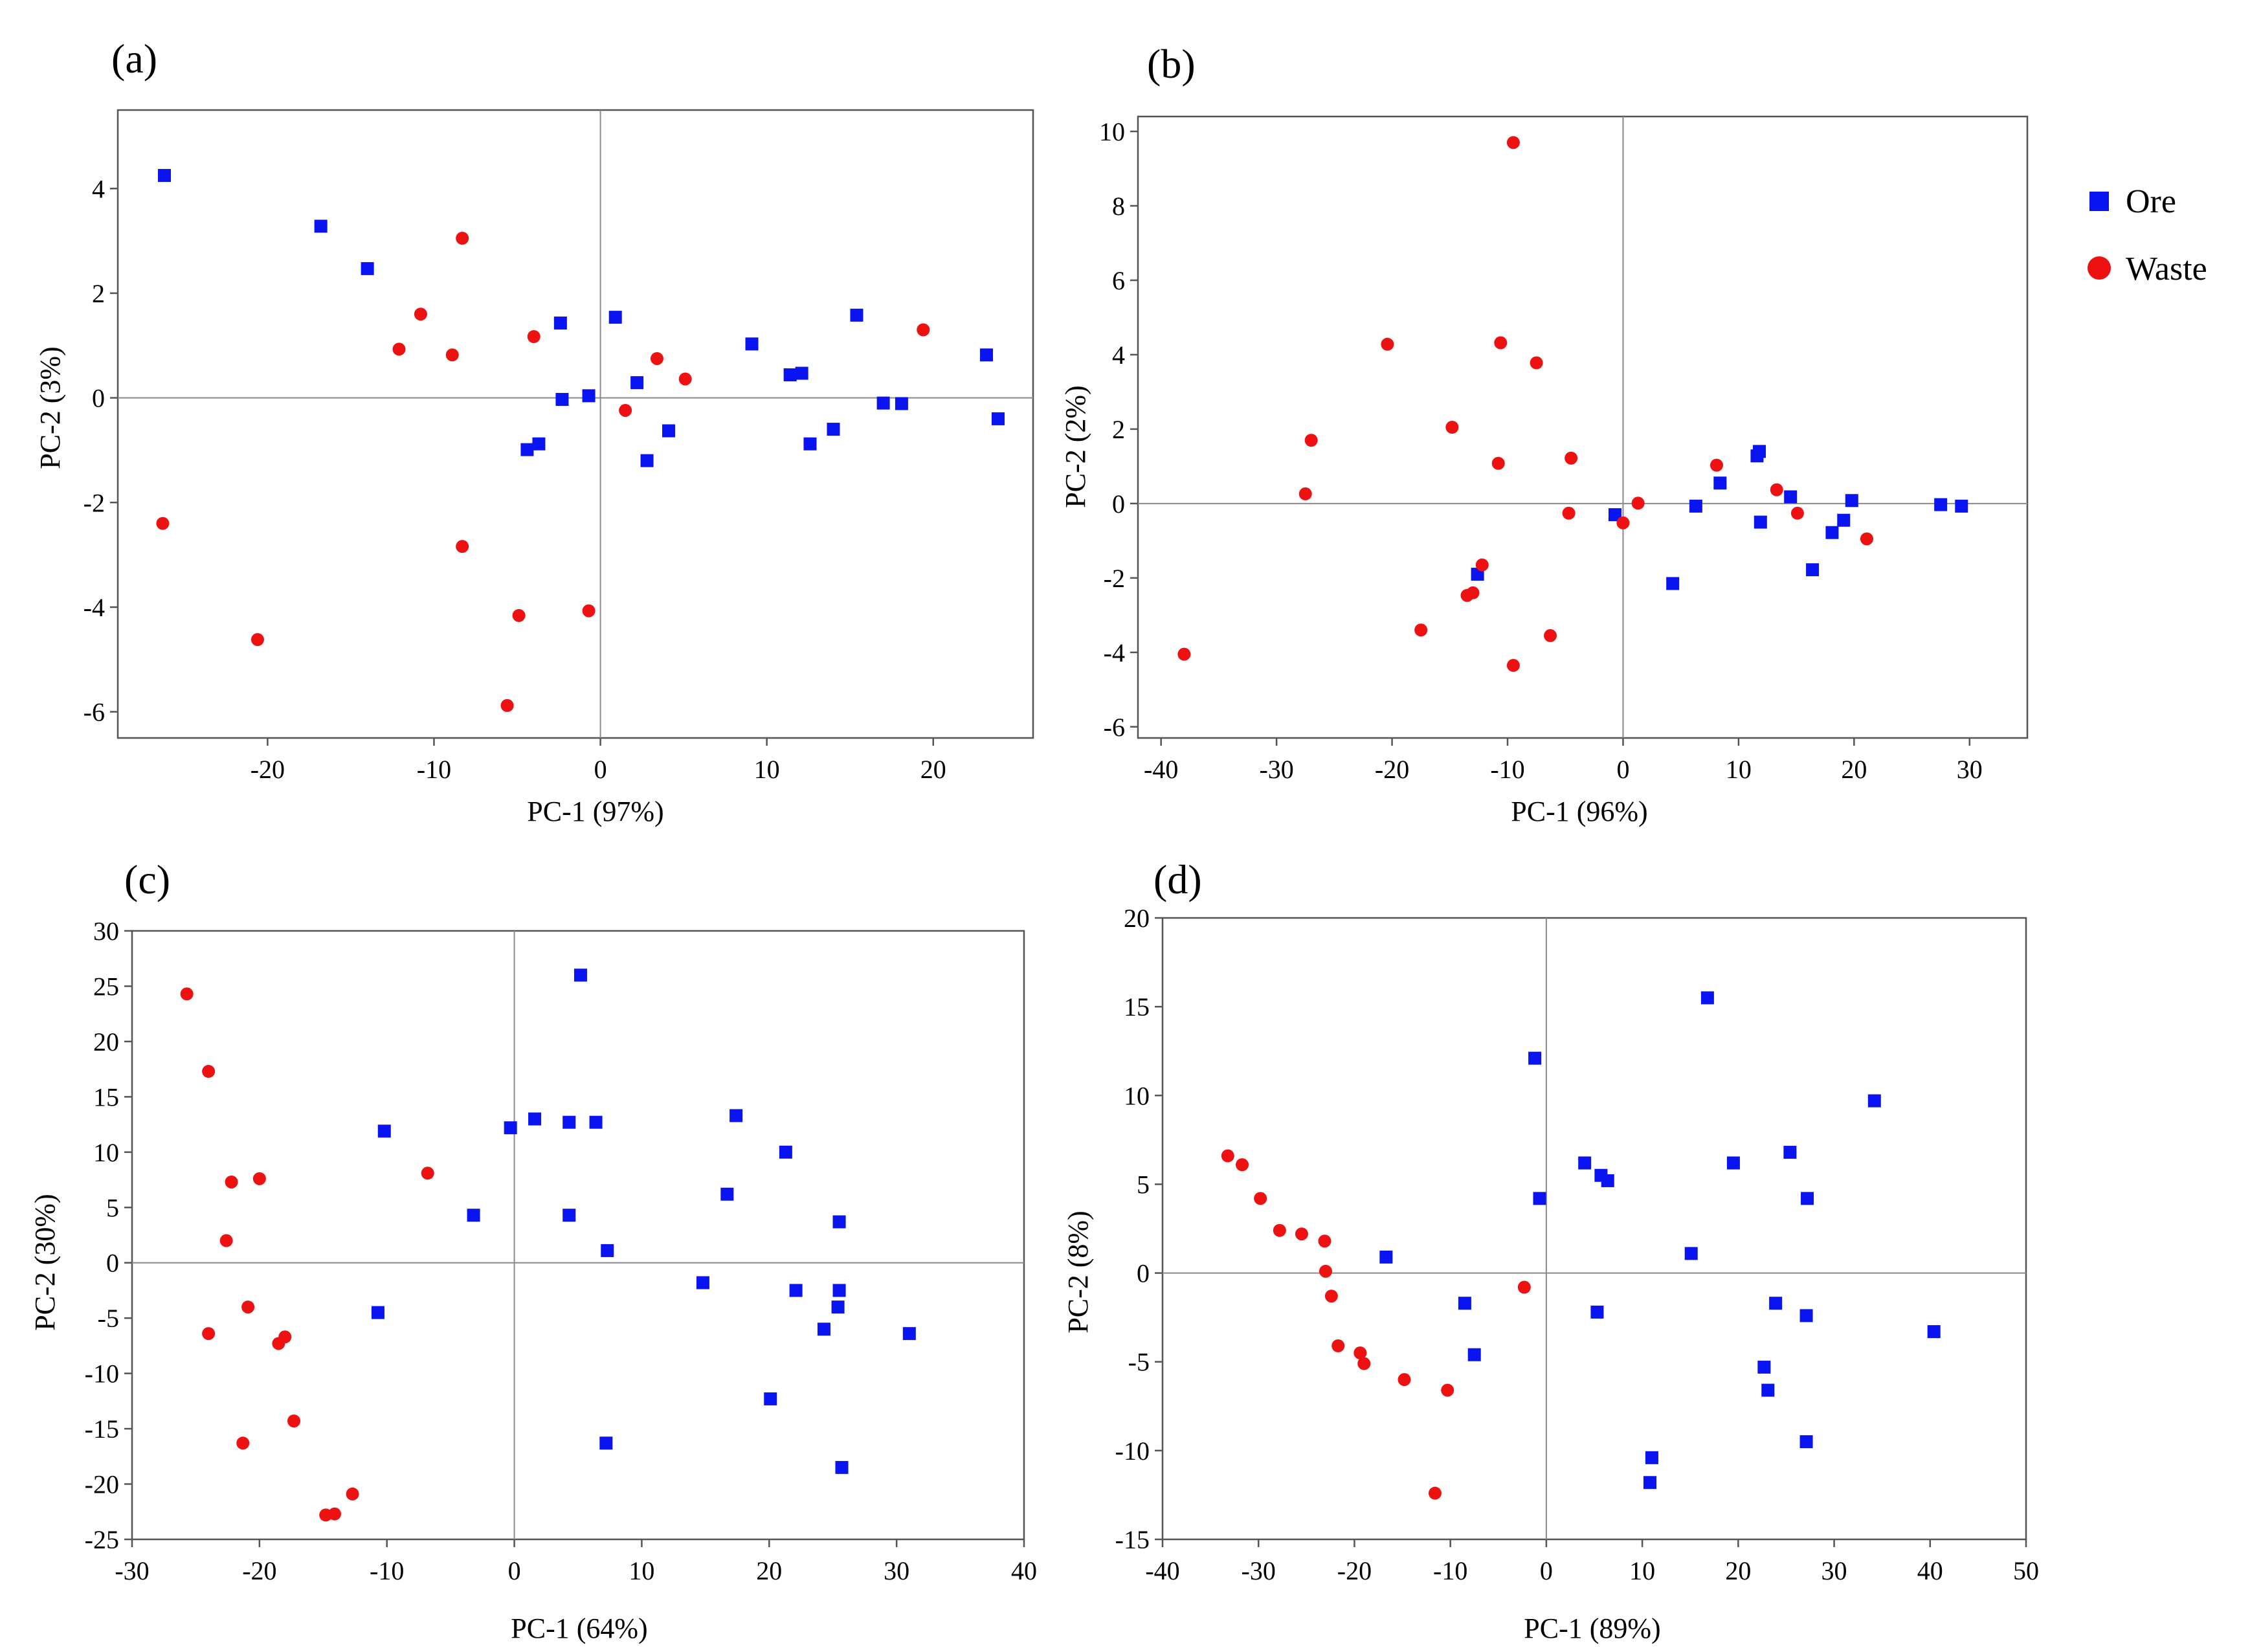 This screenshot has height=1652, width=2250. What do you see at coordinates (933, 769) in the screenshot?
I see `panel-a-xtick-label: 20` at bounding box center [933, 769].